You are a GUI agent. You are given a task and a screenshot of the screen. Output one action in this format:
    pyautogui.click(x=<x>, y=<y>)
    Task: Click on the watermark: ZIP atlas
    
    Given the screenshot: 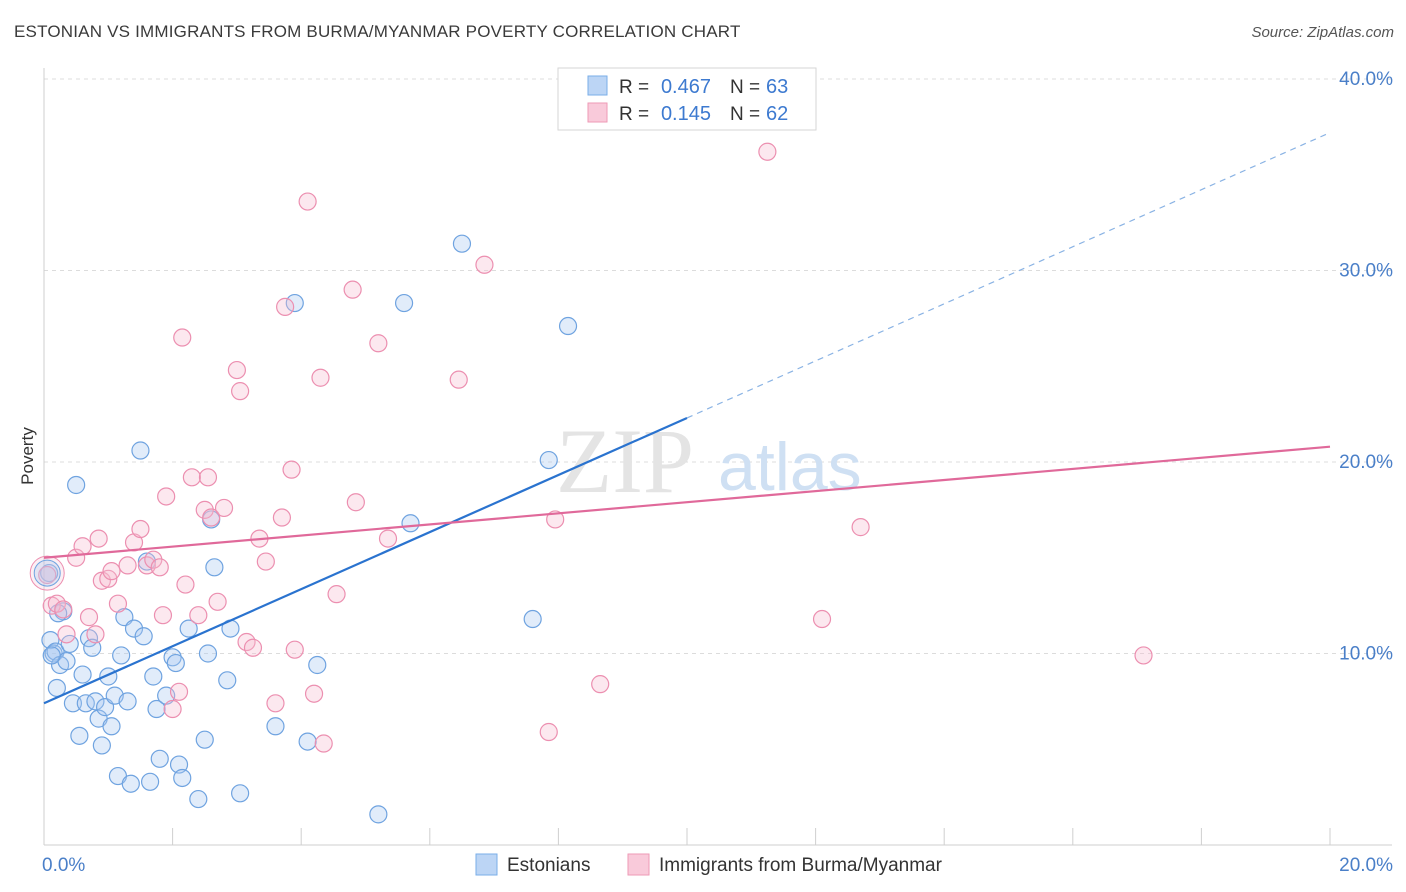 What is the action you would take?
    pyautogui.click(x=709, y=461)
    